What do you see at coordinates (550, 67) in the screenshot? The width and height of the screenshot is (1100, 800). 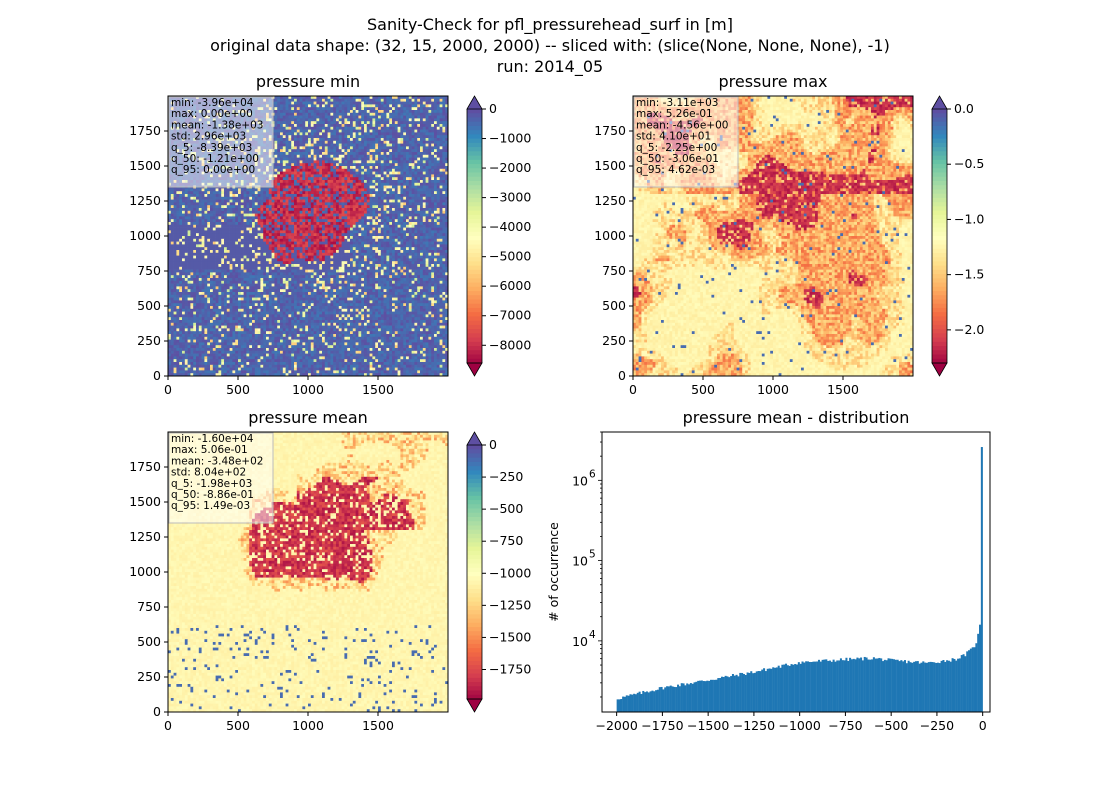 I see `figure-title-line-3: run: 2014_05` at bounding box center [550, 67].